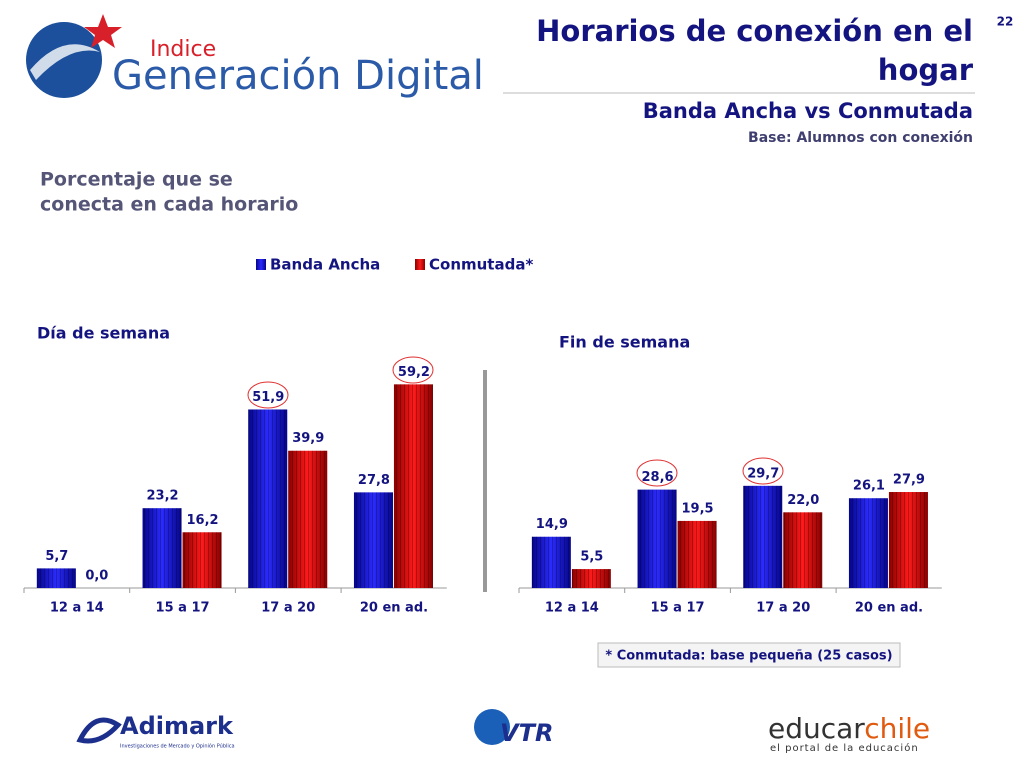 Image resolution: width=1024 pixels, height=772 pixels. I want to click on page-number: 22, so click(1005, 22).